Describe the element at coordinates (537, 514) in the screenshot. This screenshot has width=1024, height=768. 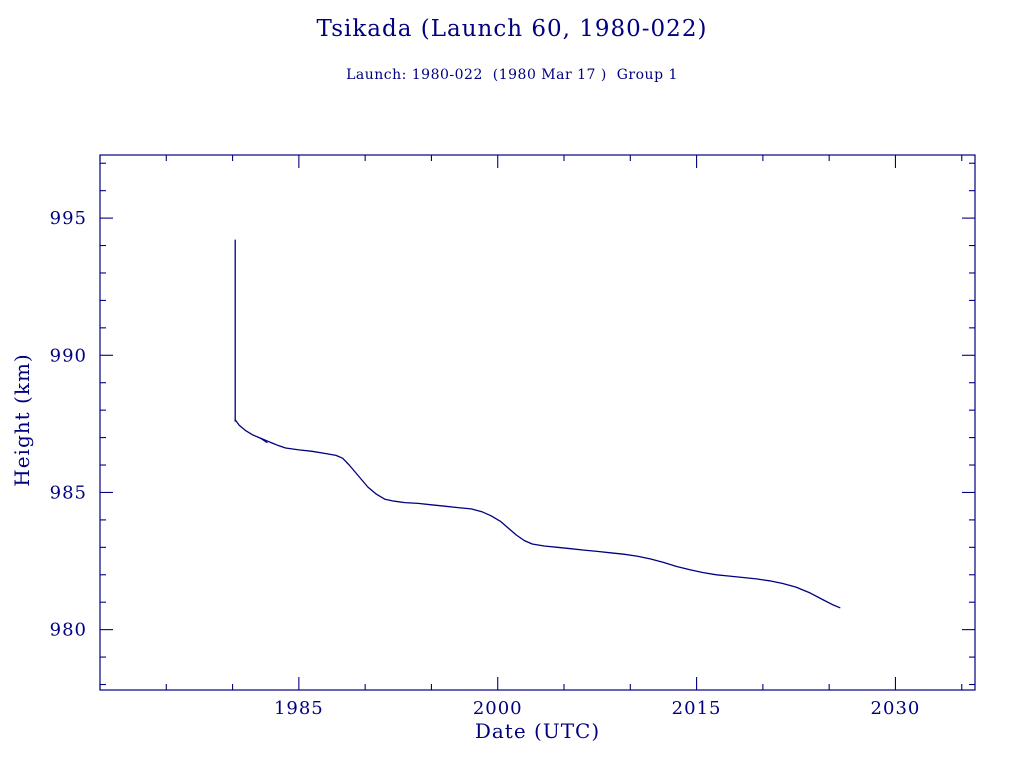
I see `height-decay-line` at that location.